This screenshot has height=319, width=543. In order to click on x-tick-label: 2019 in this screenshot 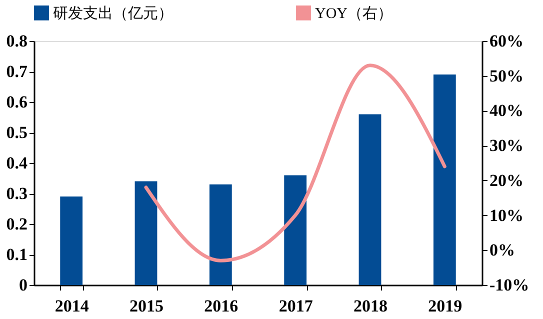, I will do `click(445, 306)`.